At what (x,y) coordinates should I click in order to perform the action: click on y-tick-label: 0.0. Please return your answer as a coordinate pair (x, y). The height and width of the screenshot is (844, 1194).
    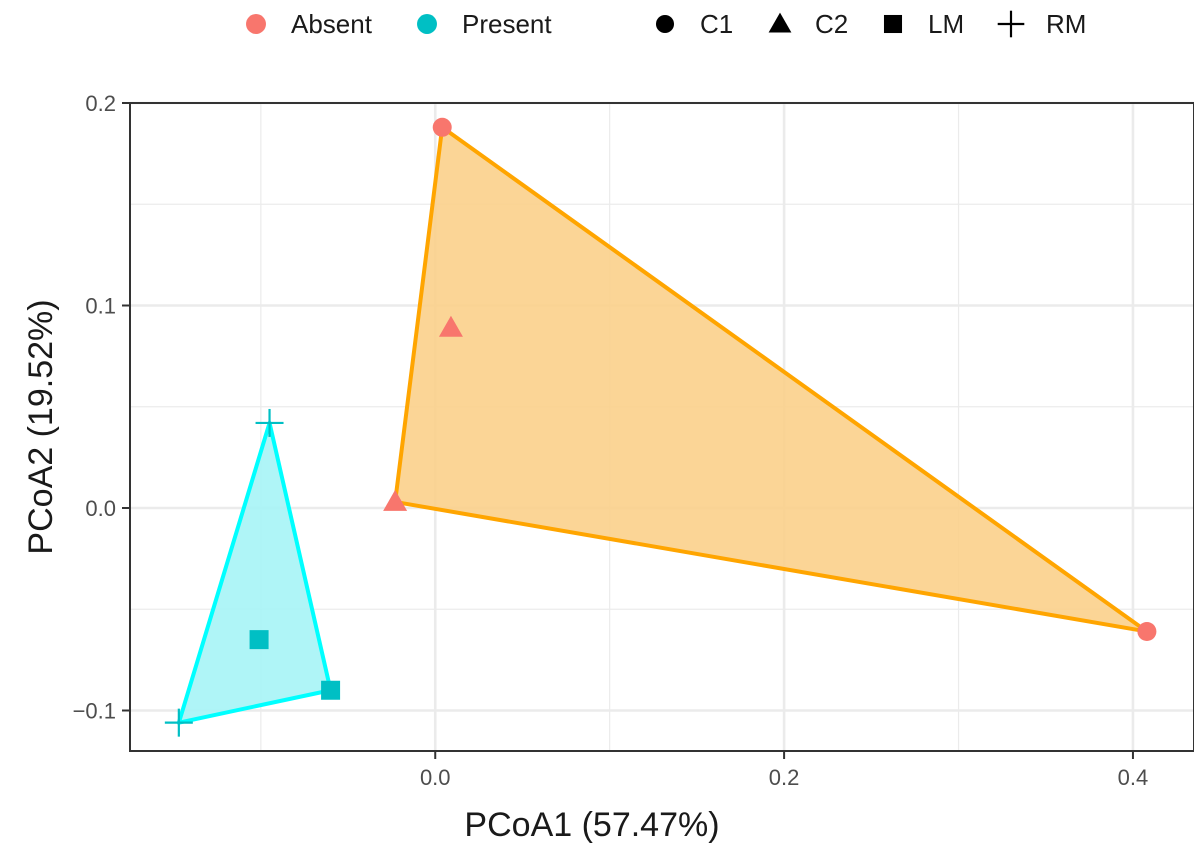
    Looking at the image, I should click on (100, 508).